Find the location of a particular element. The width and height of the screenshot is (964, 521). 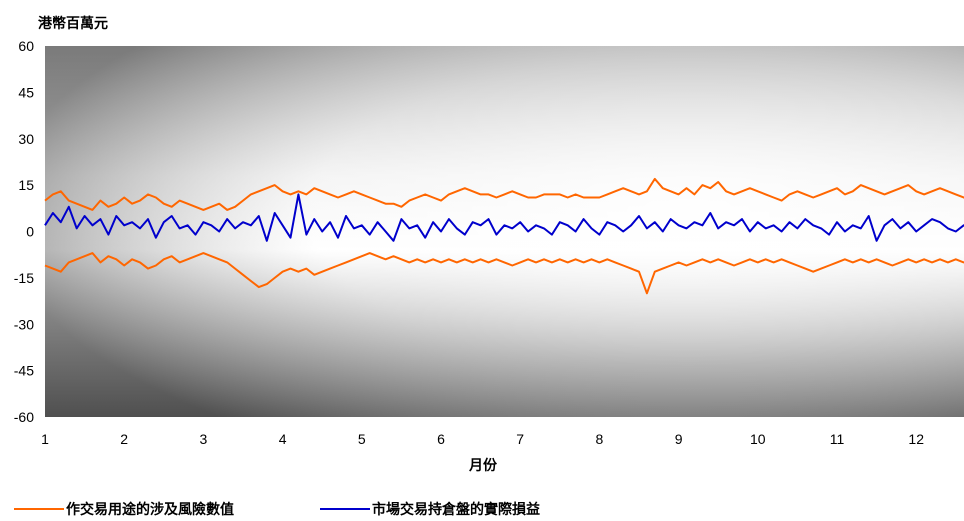

legend-label-var: 作交易用途的涉及風險數值 is located at coordinates (150, 509).